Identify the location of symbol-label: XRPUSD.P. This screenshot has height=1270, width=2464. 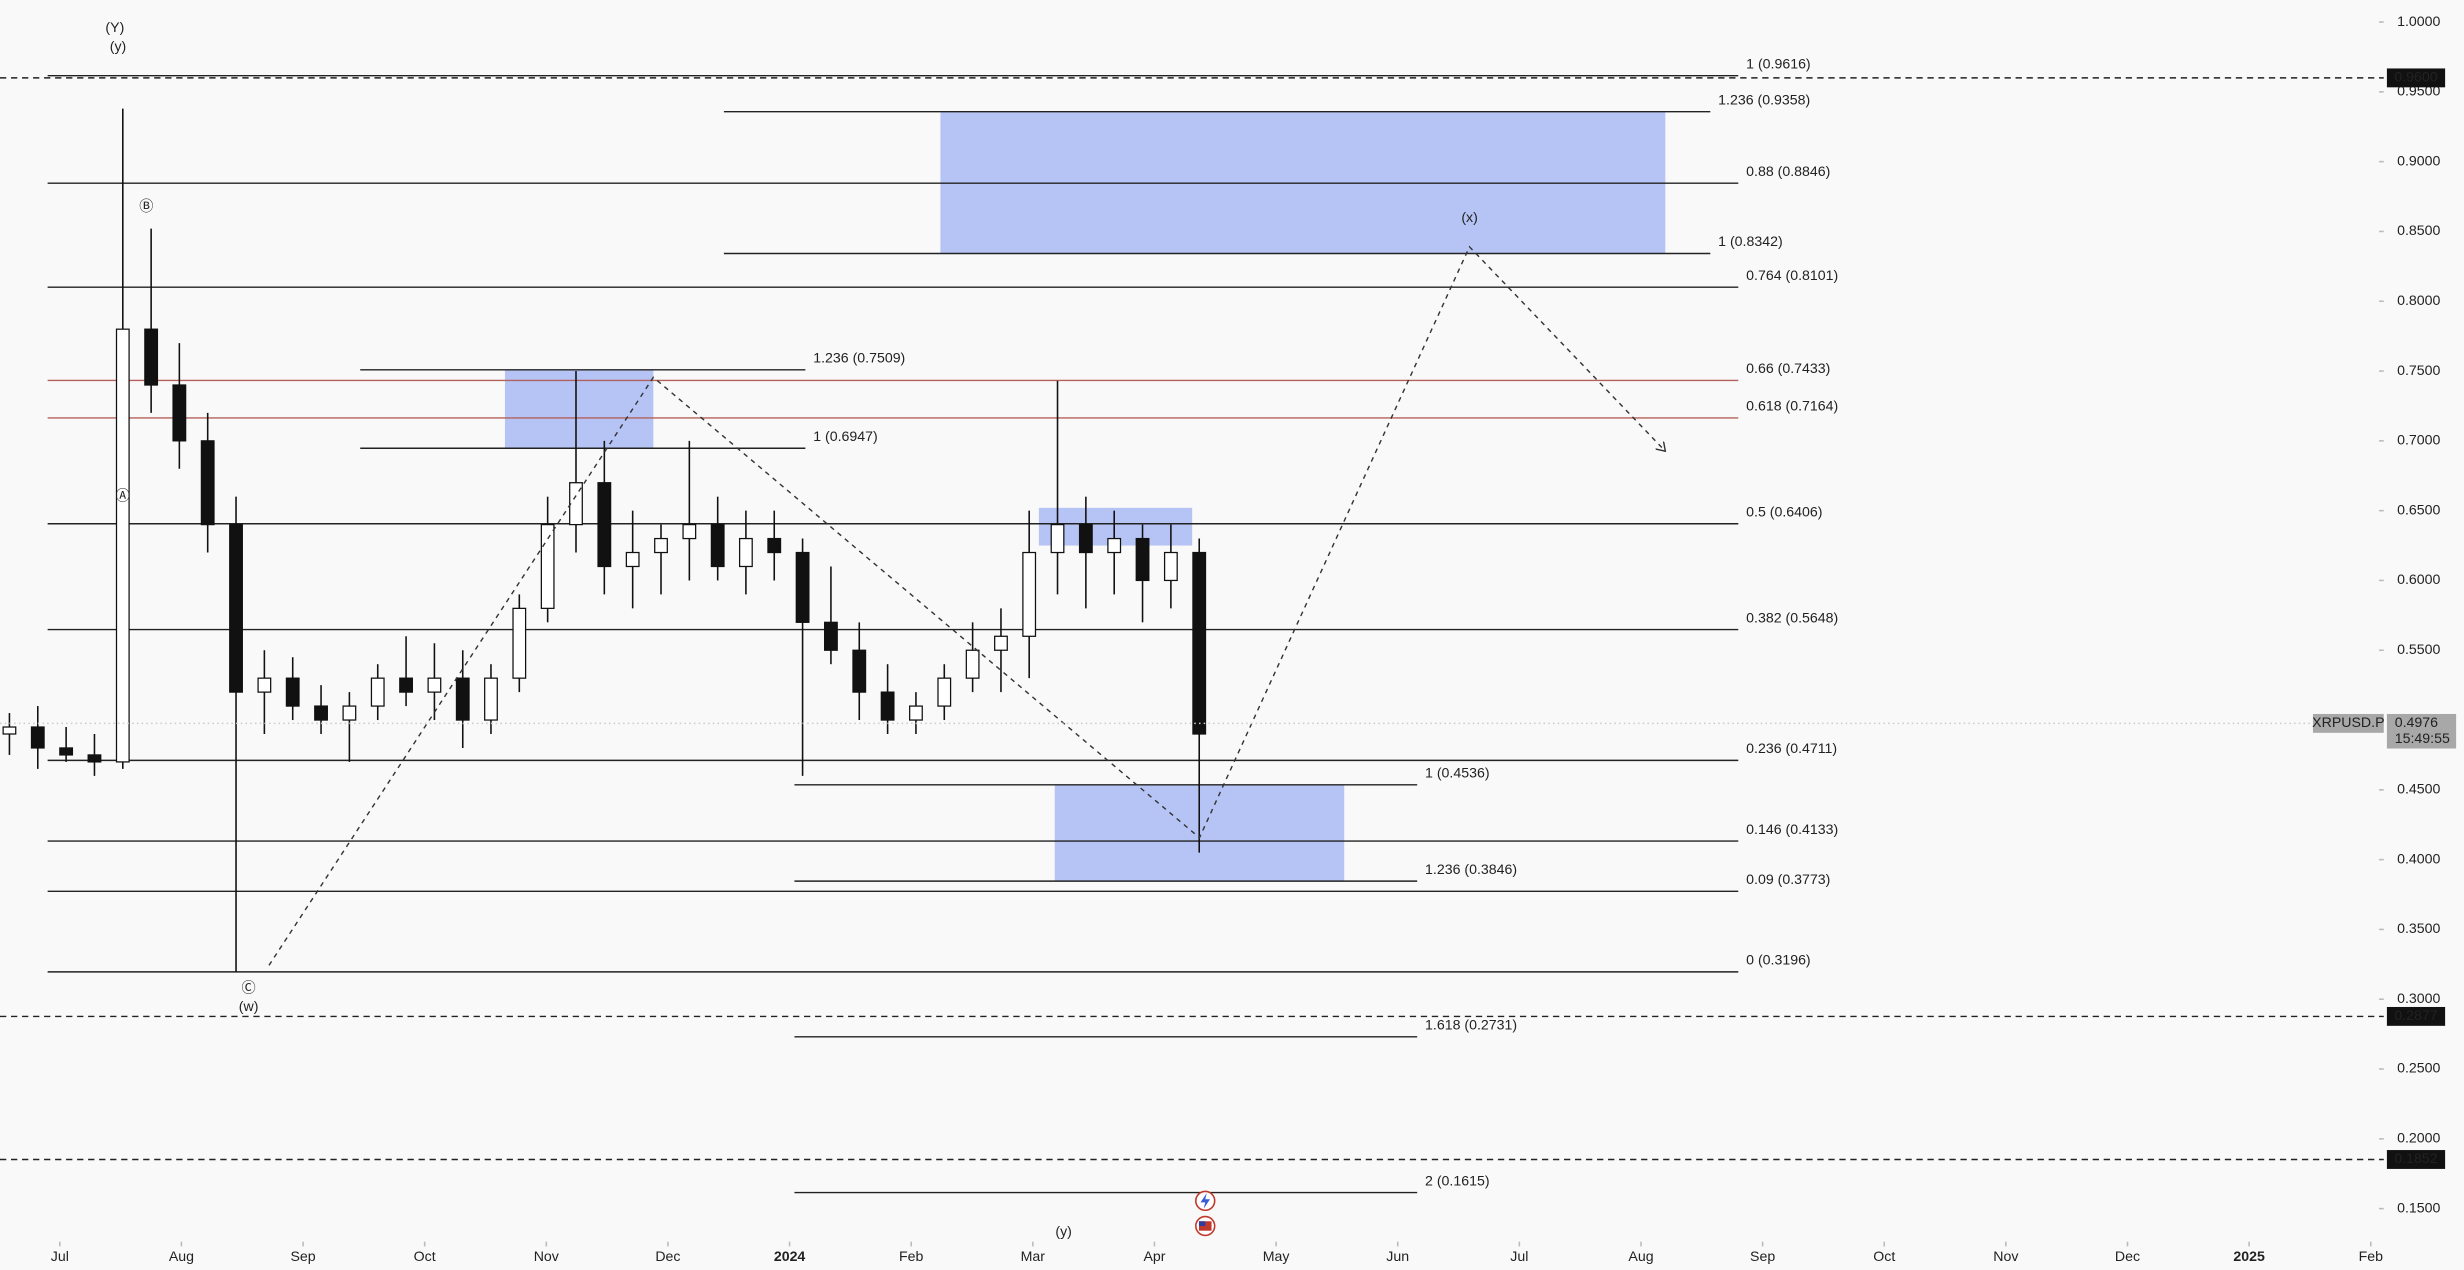
(2348, 722).